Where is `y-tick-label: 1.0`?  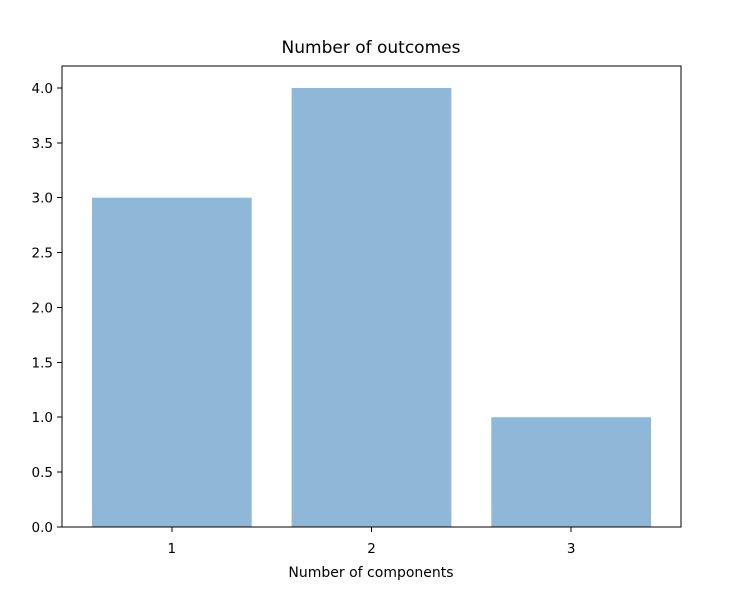 y-tick-label: 1.0 is located at coordinates (42, 418).